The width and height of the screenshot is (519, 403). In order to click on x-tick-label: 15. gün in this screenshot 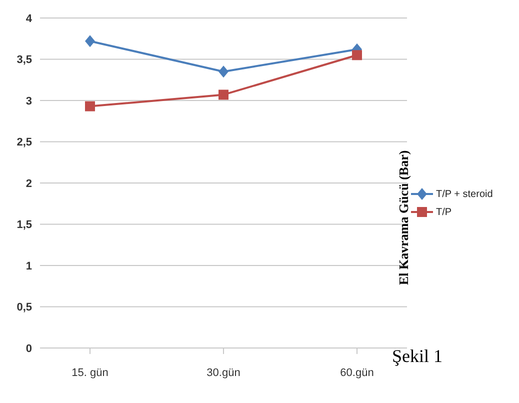, I will do `click(90, 372)`.